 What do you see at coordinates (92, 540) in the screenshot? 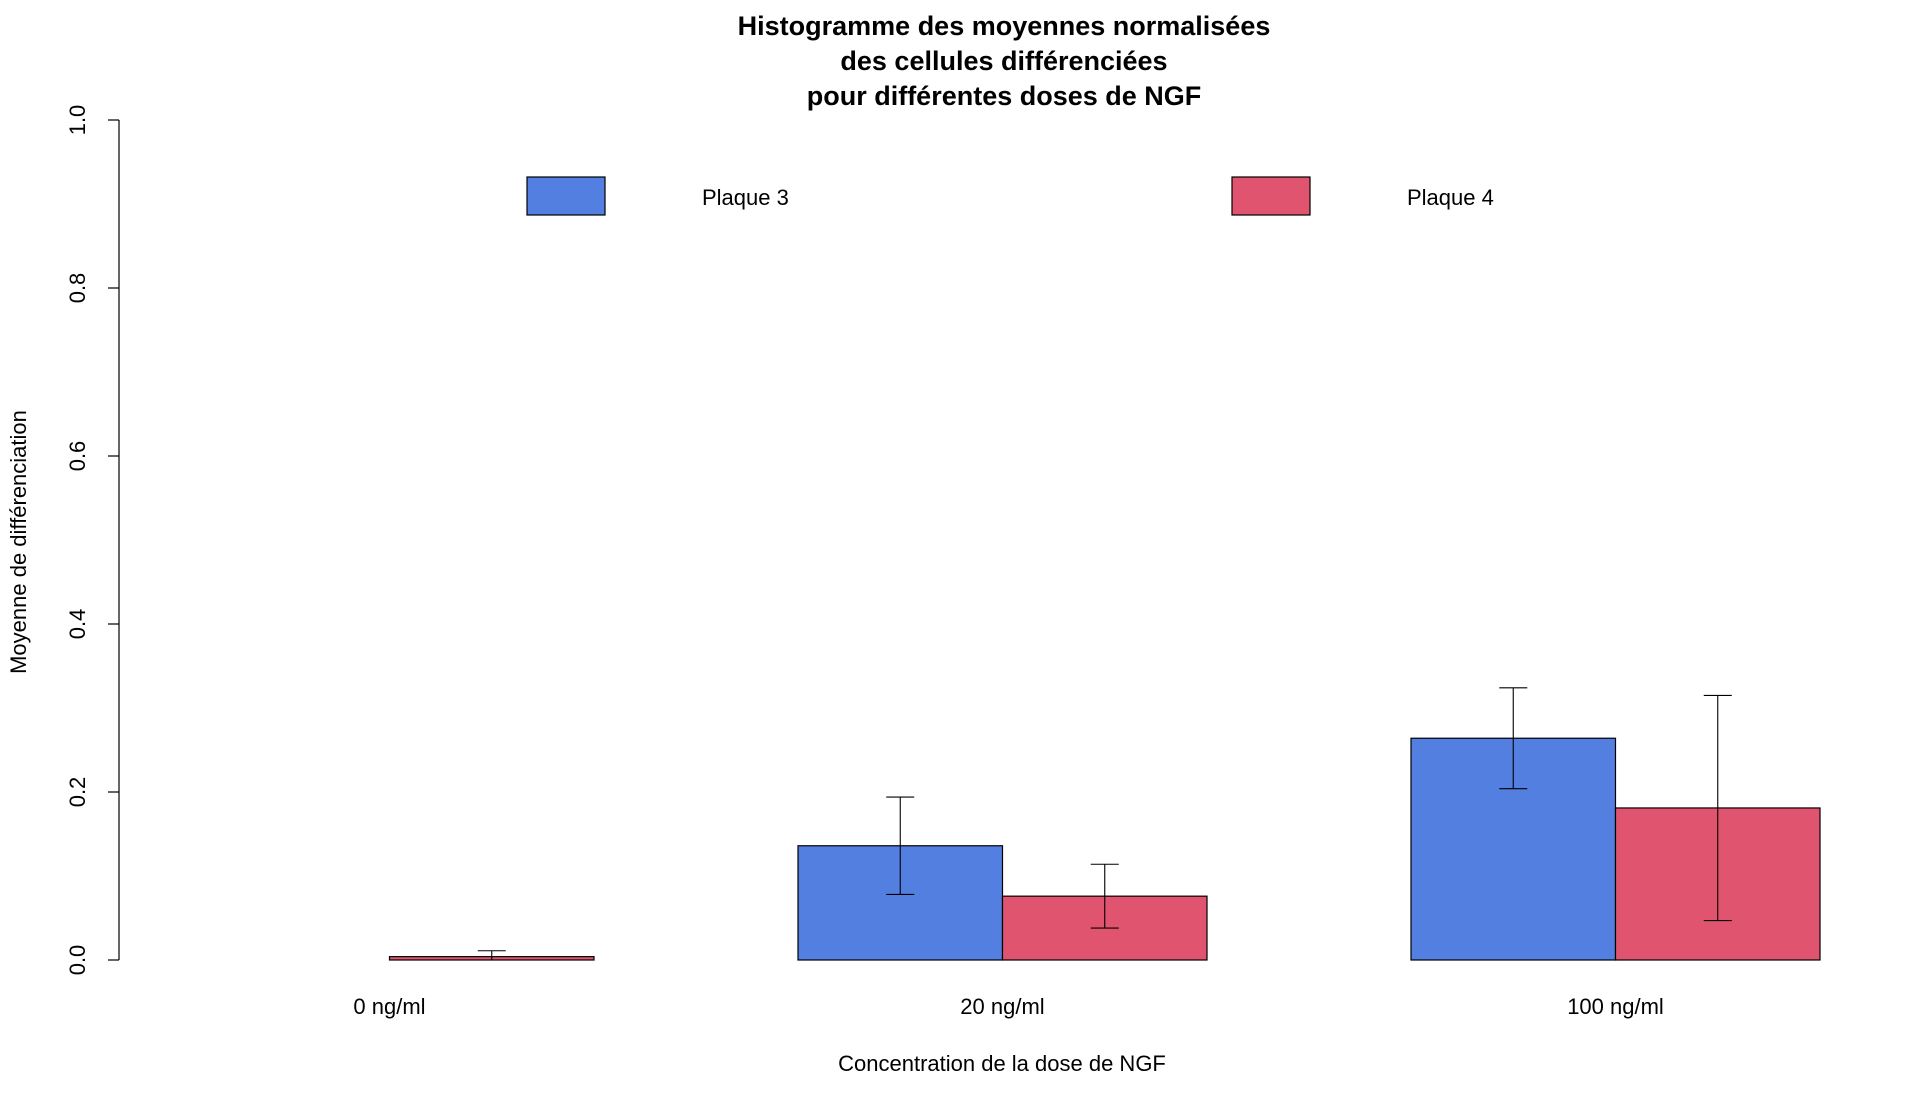
I see `y-axis: 0.0 0.2 0.4 0.6 0.8 1.0` at bounding box center [92, 540].